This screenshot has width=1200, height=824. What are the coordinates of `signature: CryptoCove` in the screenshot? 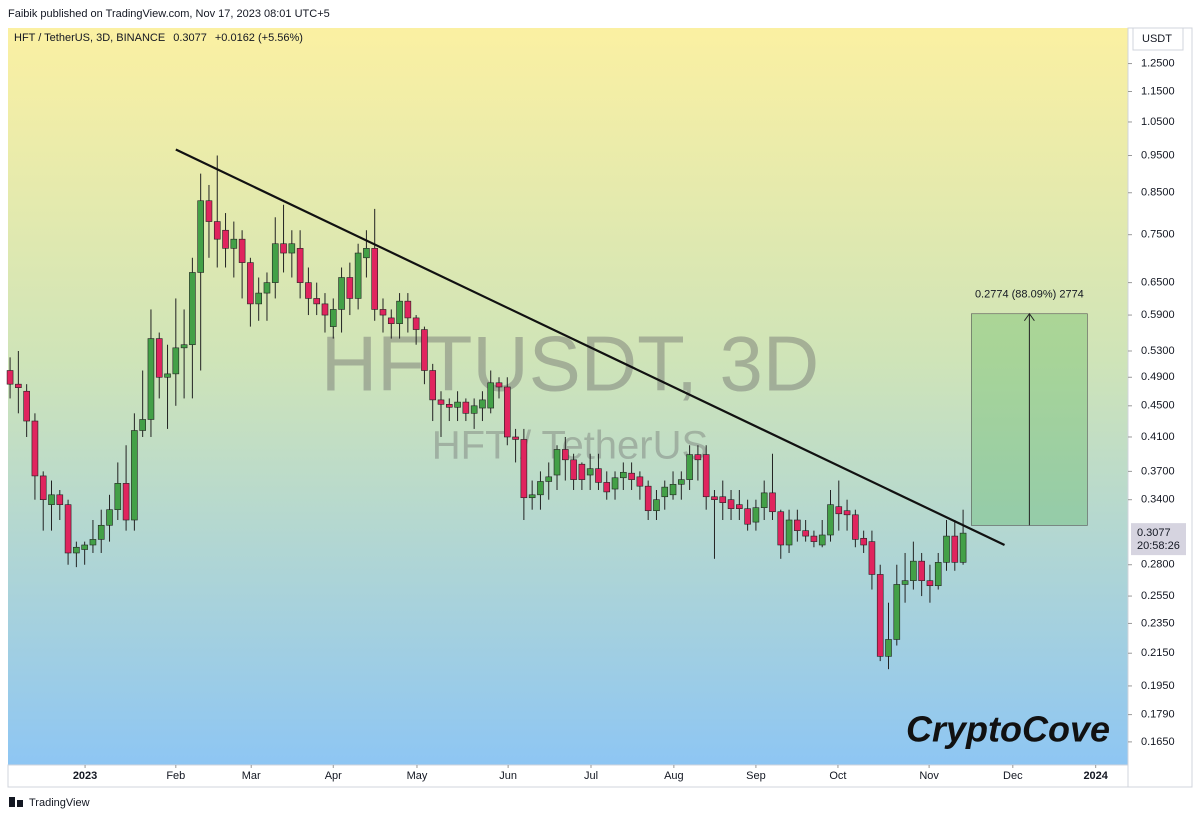 It's located at (1008, 729).